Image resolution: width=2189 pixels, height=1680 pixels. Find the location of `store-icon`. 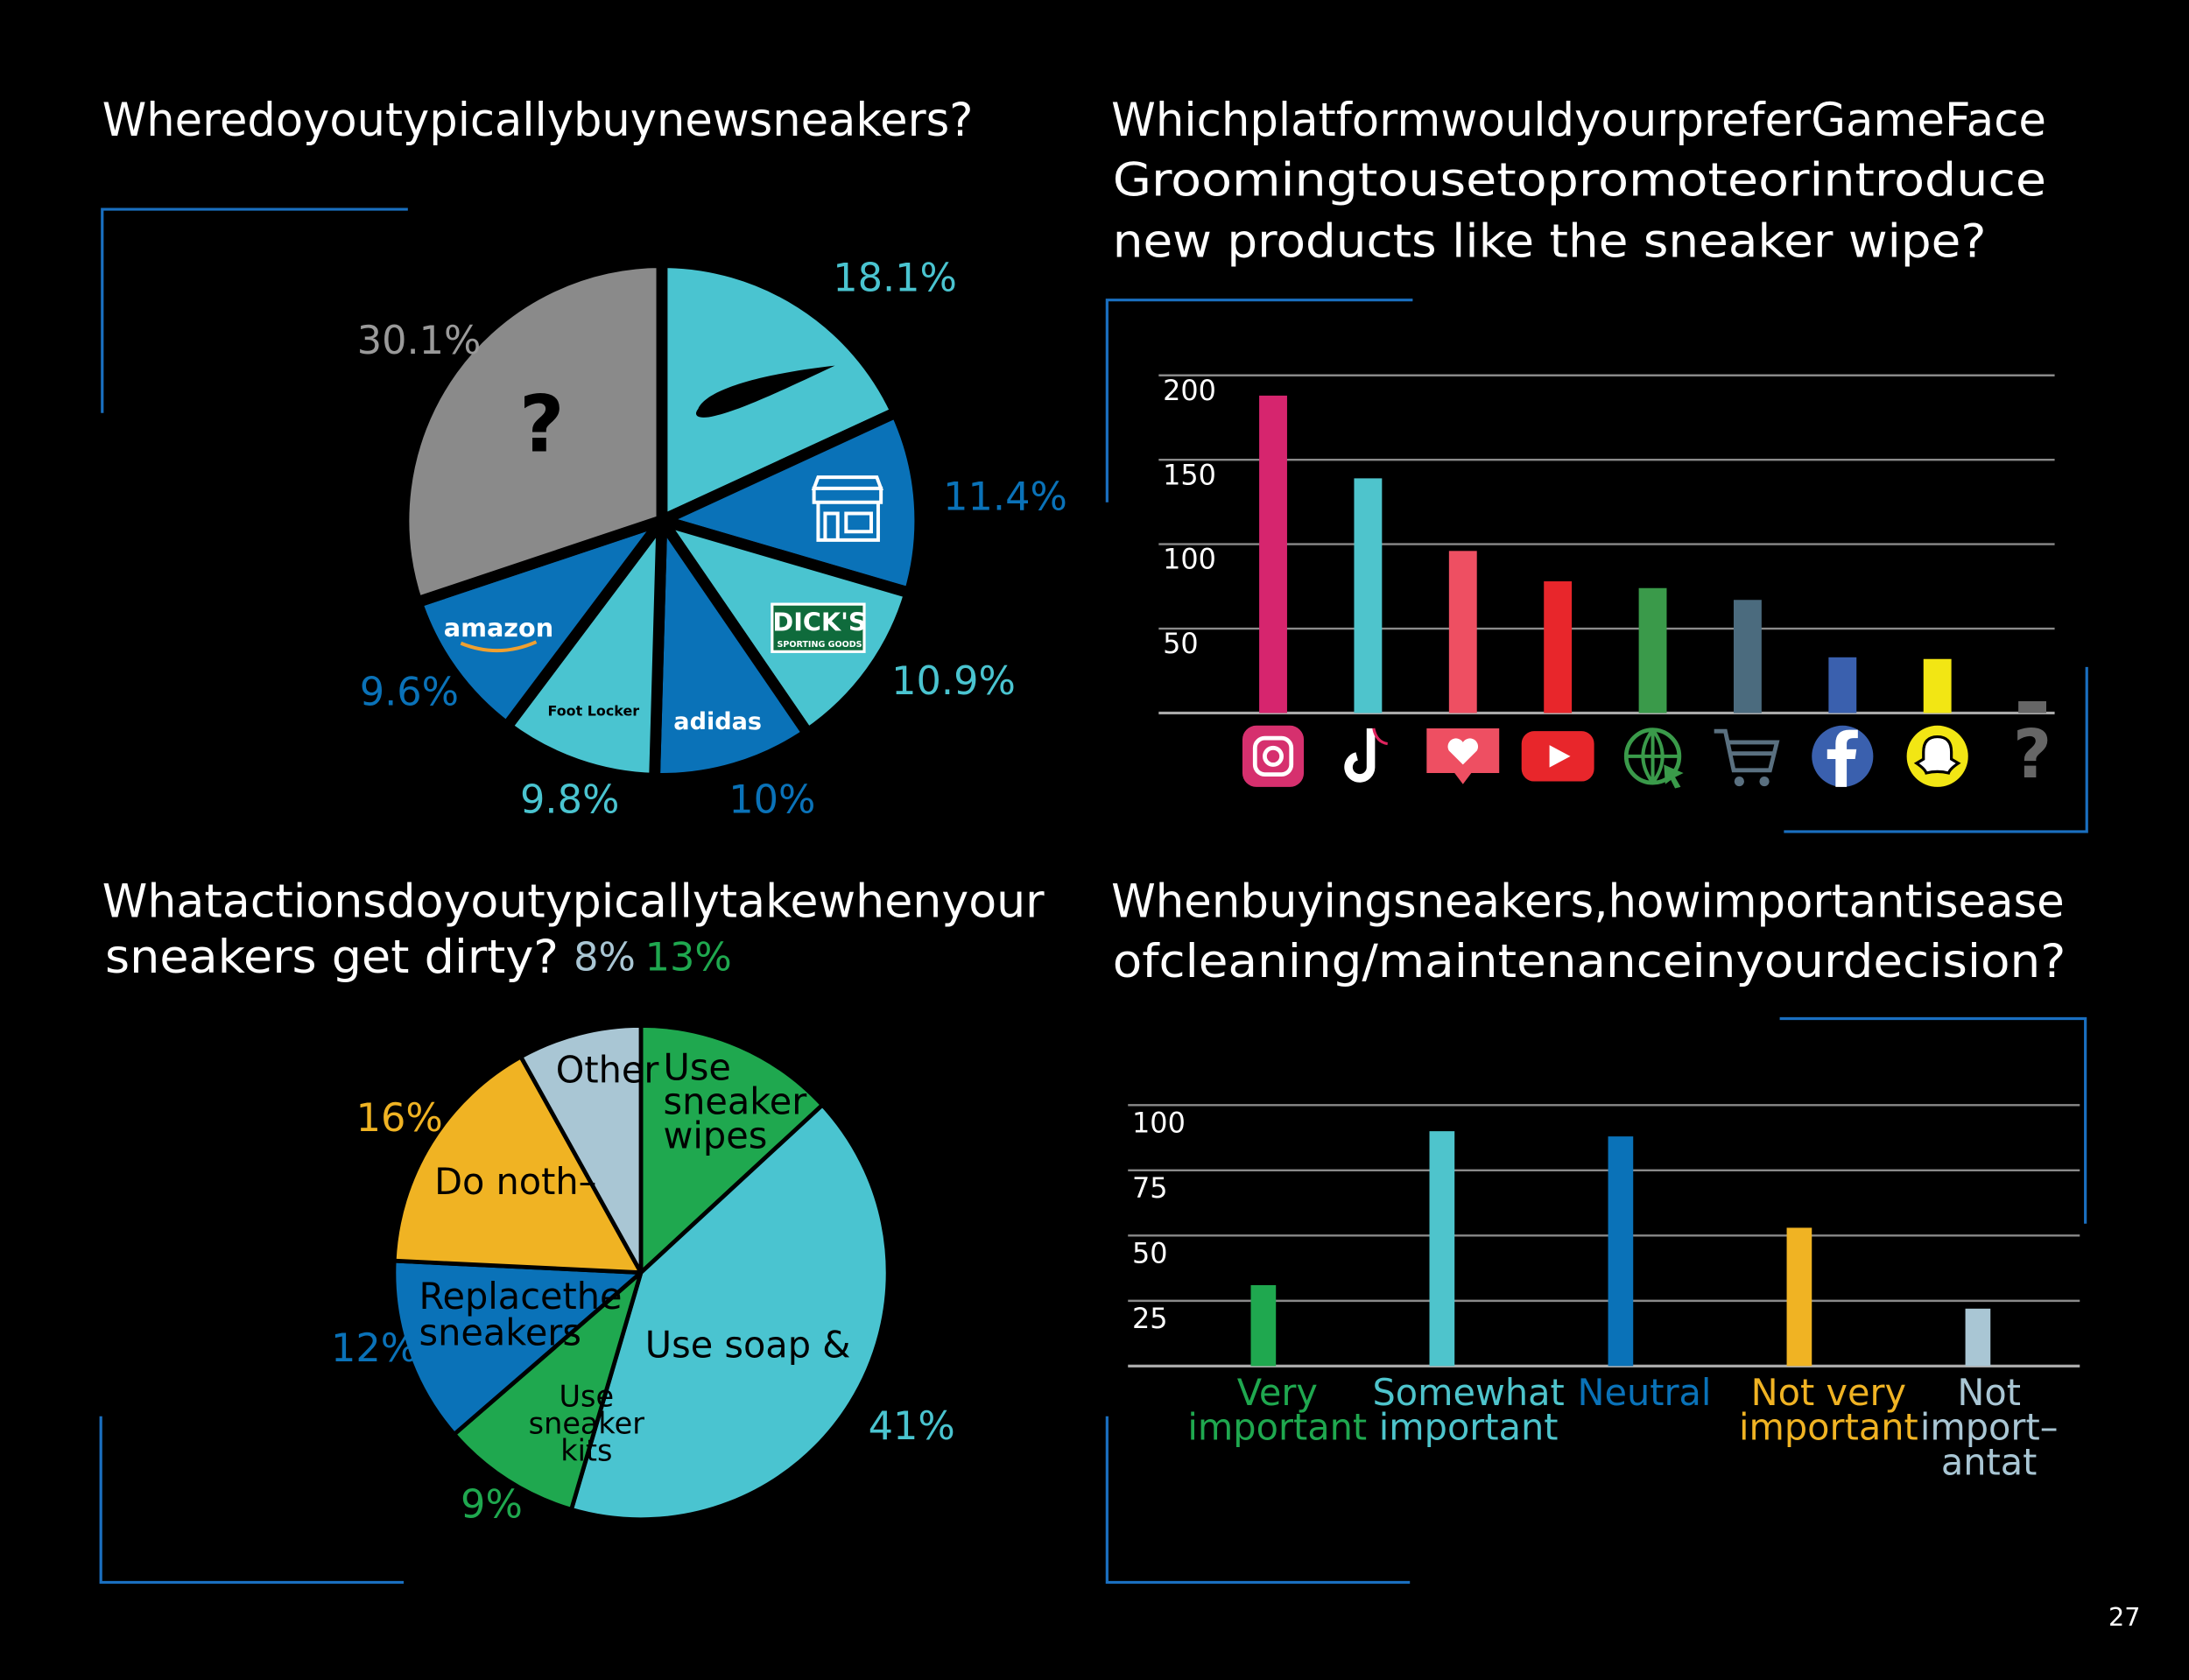

store-icon is located at coordinates (848, 508).